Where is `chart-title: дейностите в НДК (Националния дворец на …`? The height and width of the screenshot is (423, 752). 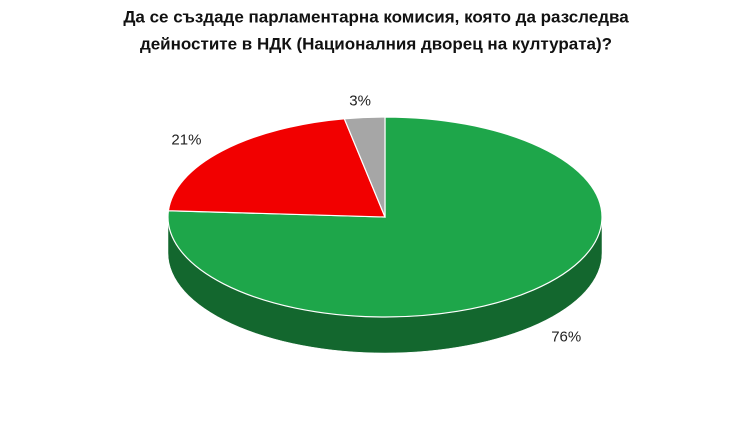
chart-title: дейностите в НДК (Националния дворец на … is located at coordinates (376, 43).